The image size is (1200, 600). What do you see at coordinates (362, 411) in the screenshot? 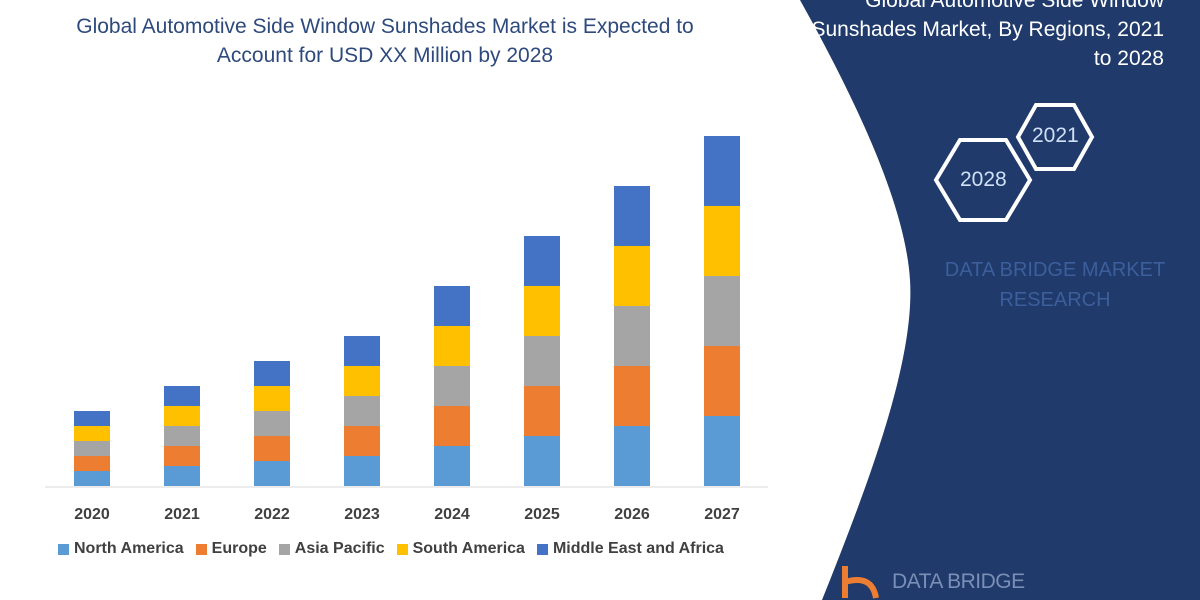
I see `bar-segment-asia-pacific-2023` at bounding box center [362, 411].